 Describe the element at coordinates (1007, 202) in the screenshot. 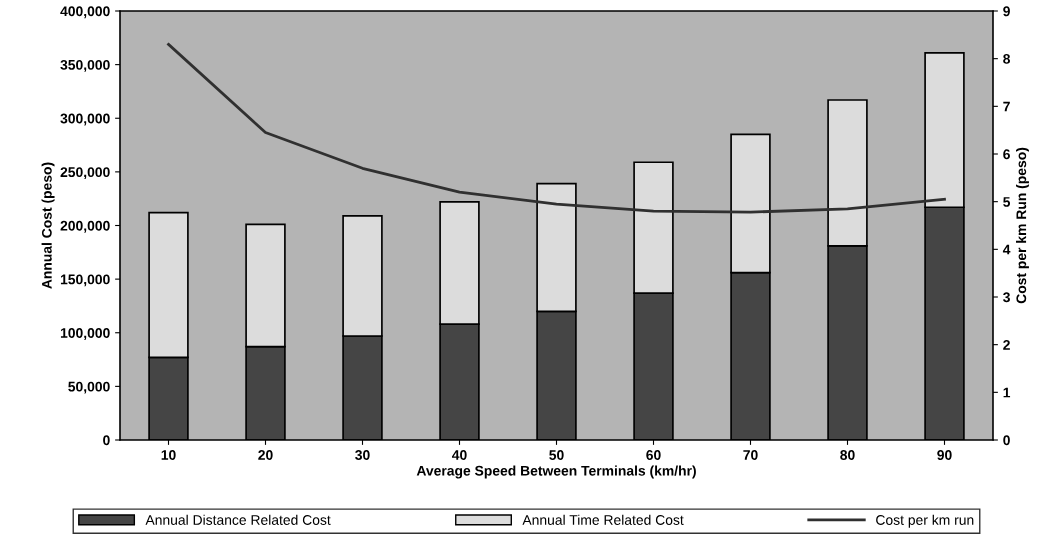

I see `y2-tick-label: 5` at that location.